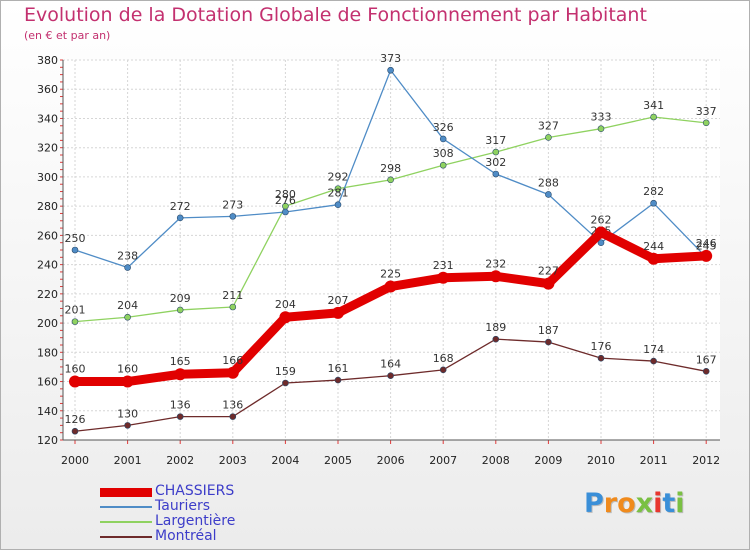  I want to click on data-label: 207, so click(338, 300).